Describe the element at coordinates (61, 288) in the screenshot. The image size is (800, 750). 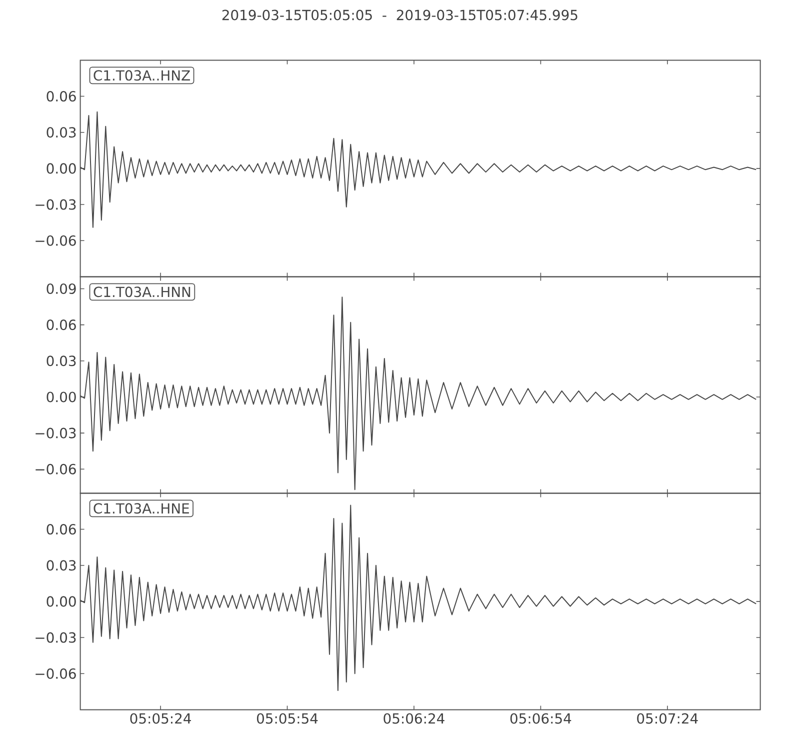
I see `y-tick-label: 0.09` at that location.